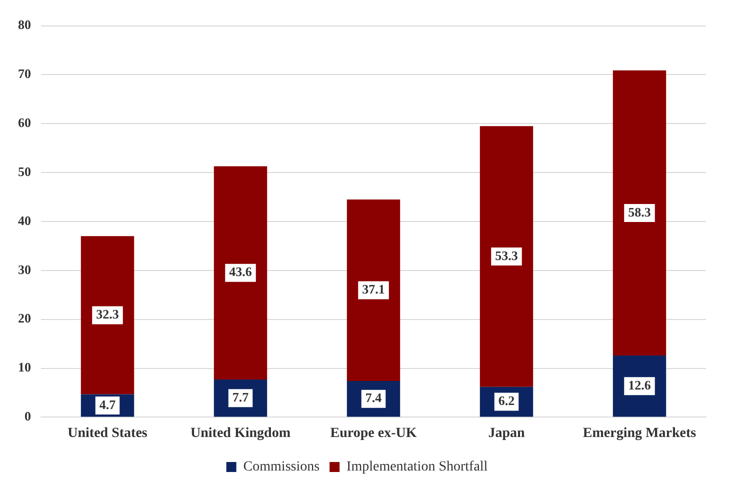 This screenshot has height=492, width=734. I want to click on y-tick-label: 20, so click(24, 318).